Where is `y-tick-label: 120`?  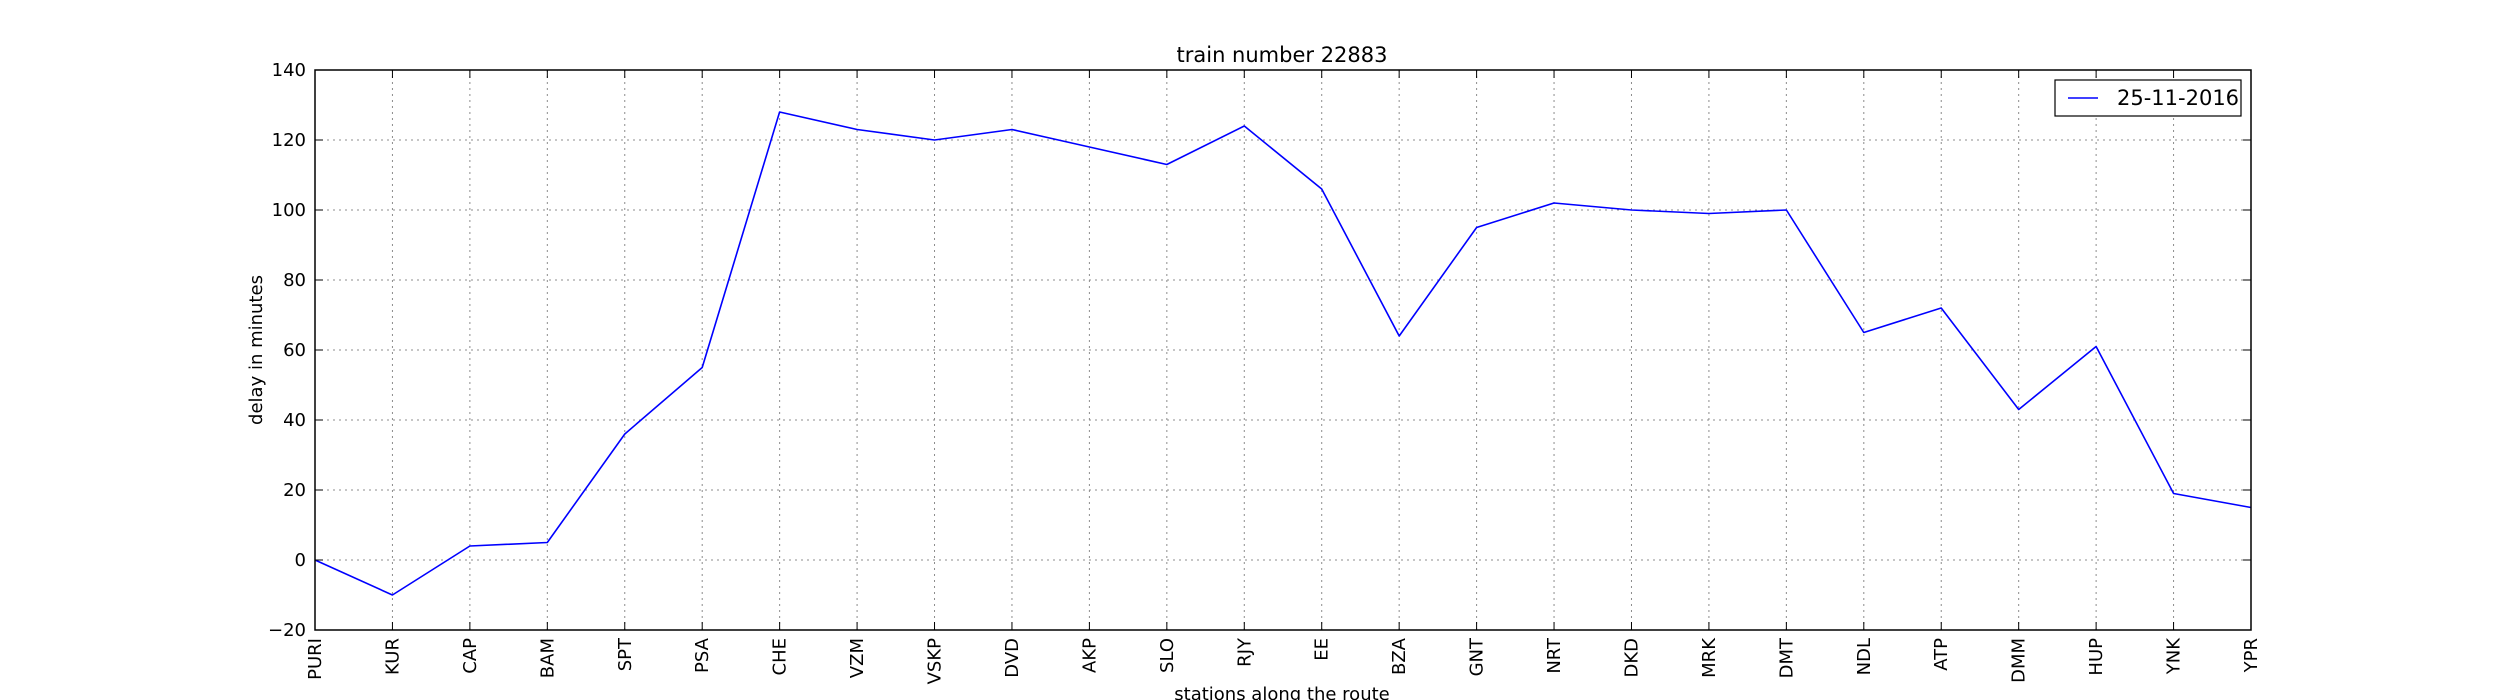
y-tick-label: 120 is located at coordinates (289, 140).